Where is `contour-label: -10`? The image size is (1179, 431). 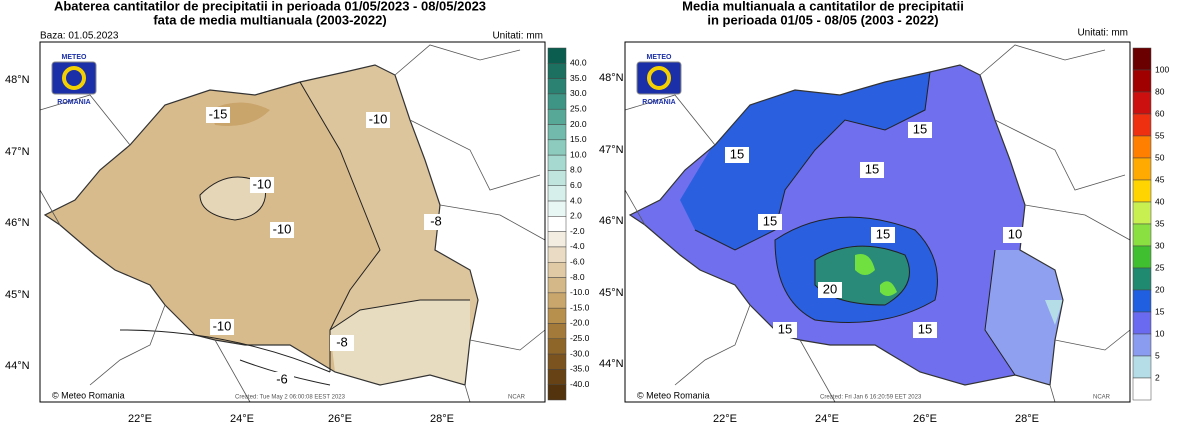
contour-label: -10 is located at coordinates (262, 183).